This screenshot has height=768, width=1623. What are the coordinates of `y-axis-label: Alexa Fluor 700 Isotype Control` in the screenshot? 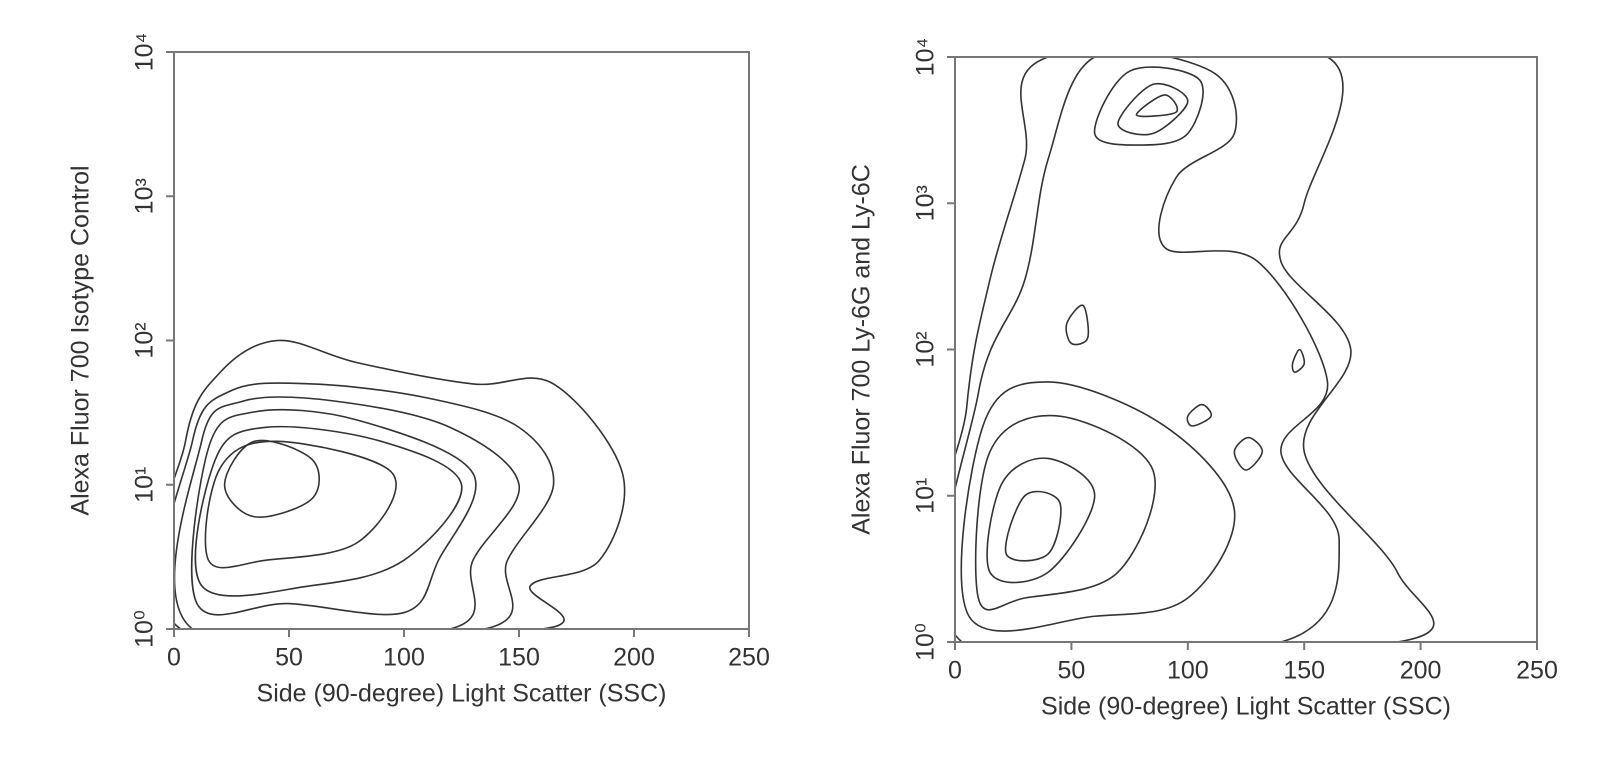 It's located at (81, 340).